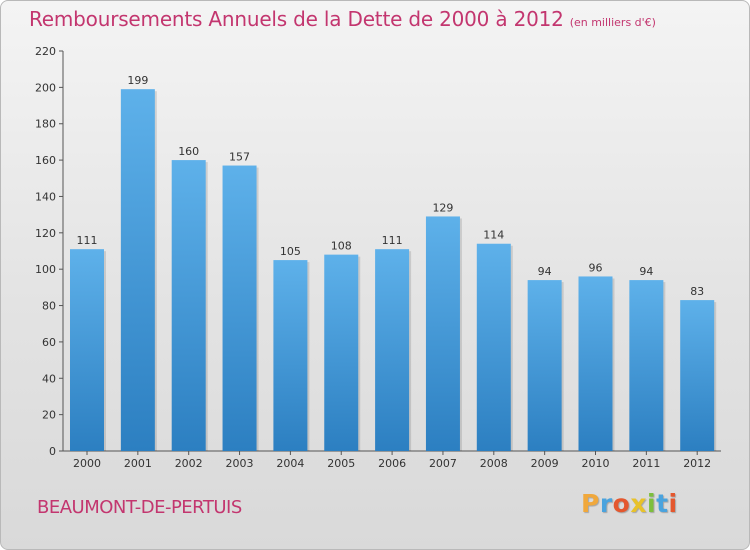 This screenshot has height=550, width=750. I want to click on data-label: 105, so click(290, 251).